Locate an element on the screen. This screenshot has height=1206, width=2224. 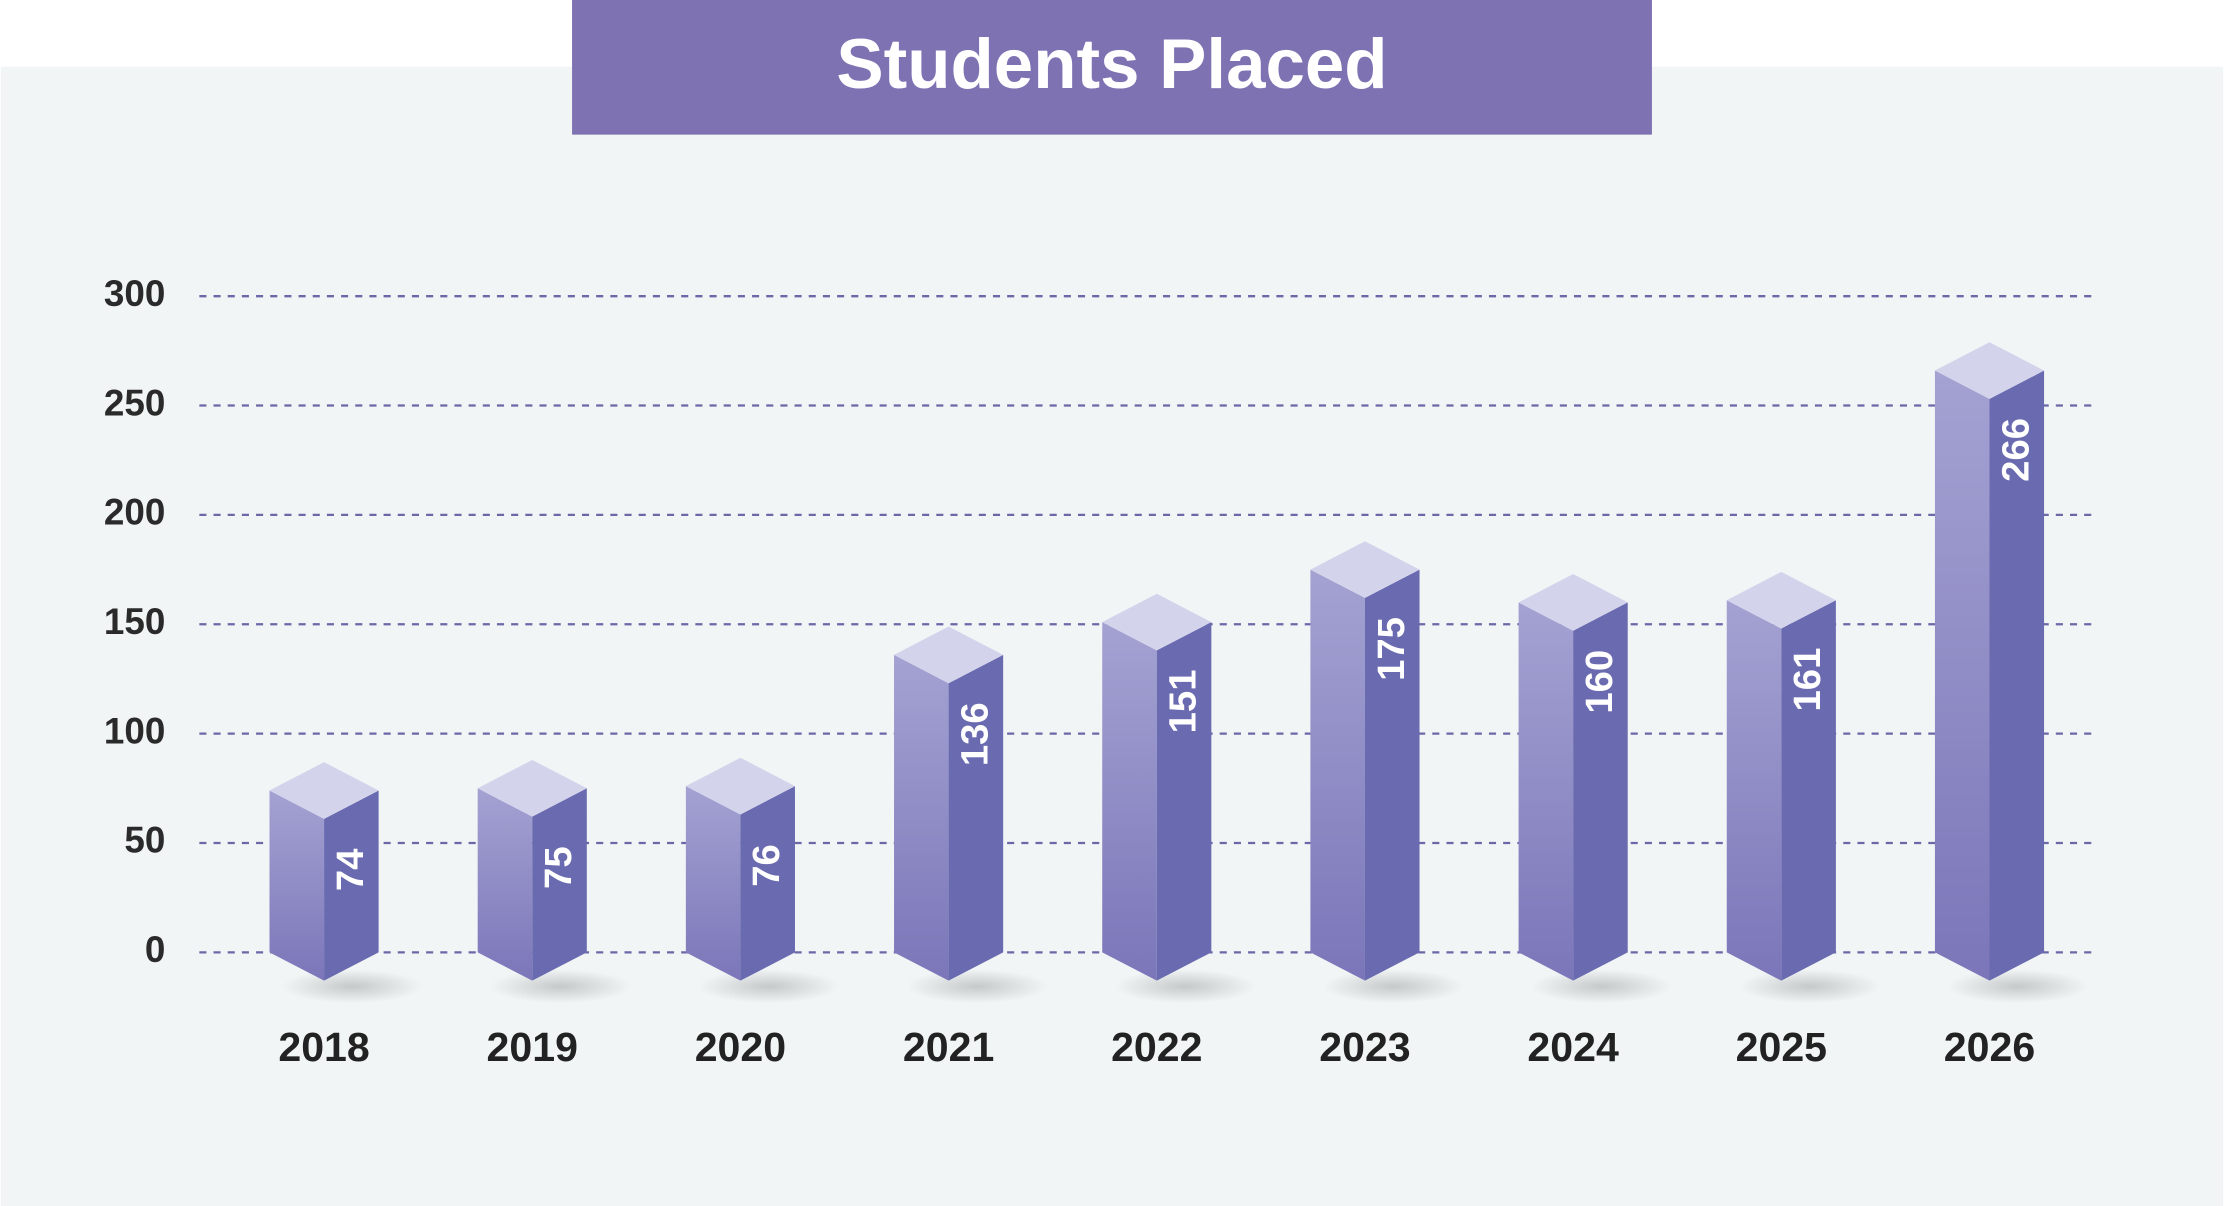
title-box is located at coordinates (1112, 67).